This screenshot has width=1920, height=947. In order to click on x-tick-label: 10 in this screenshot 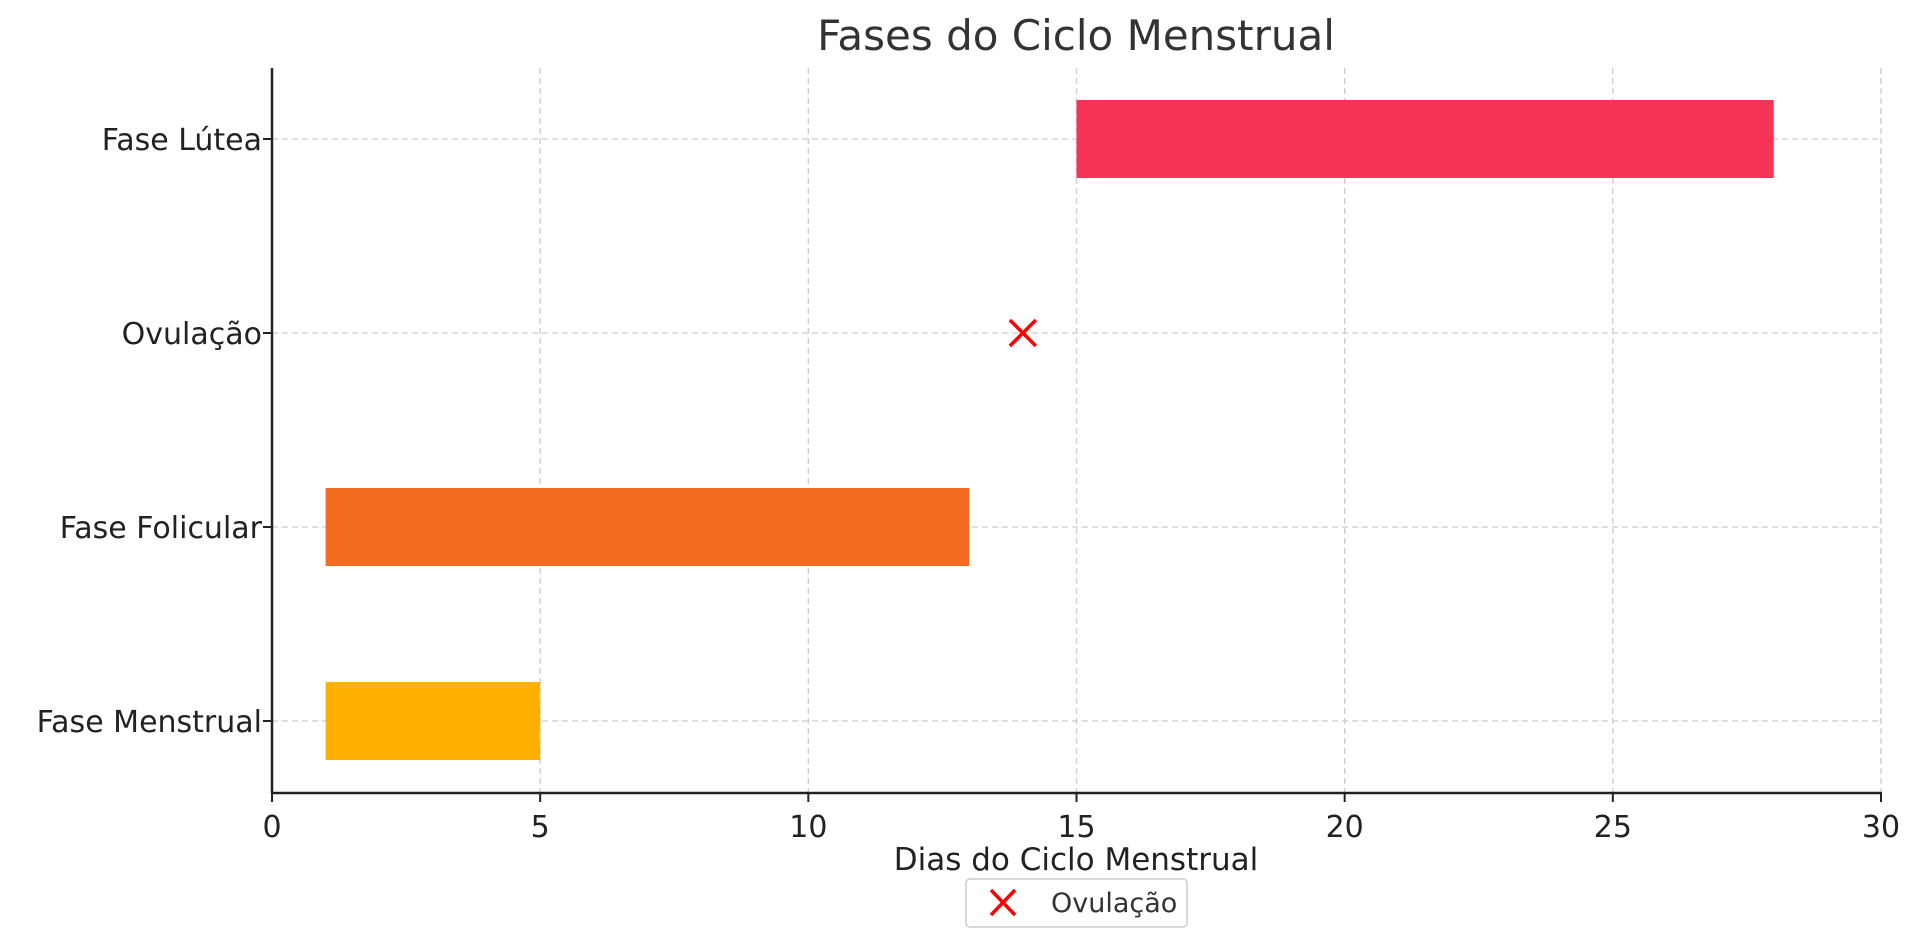, I will do `click(808, 827)`.